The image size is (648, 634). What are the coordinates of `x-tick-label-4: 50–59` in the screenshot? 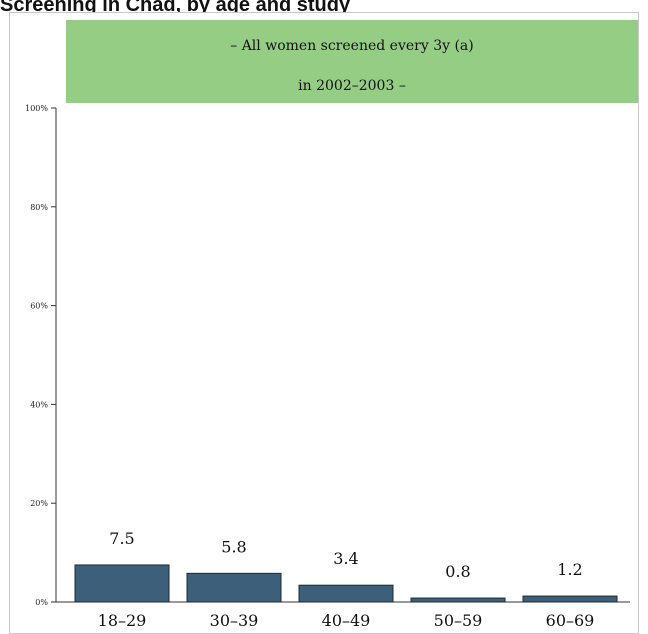 It's located at (458, 620).